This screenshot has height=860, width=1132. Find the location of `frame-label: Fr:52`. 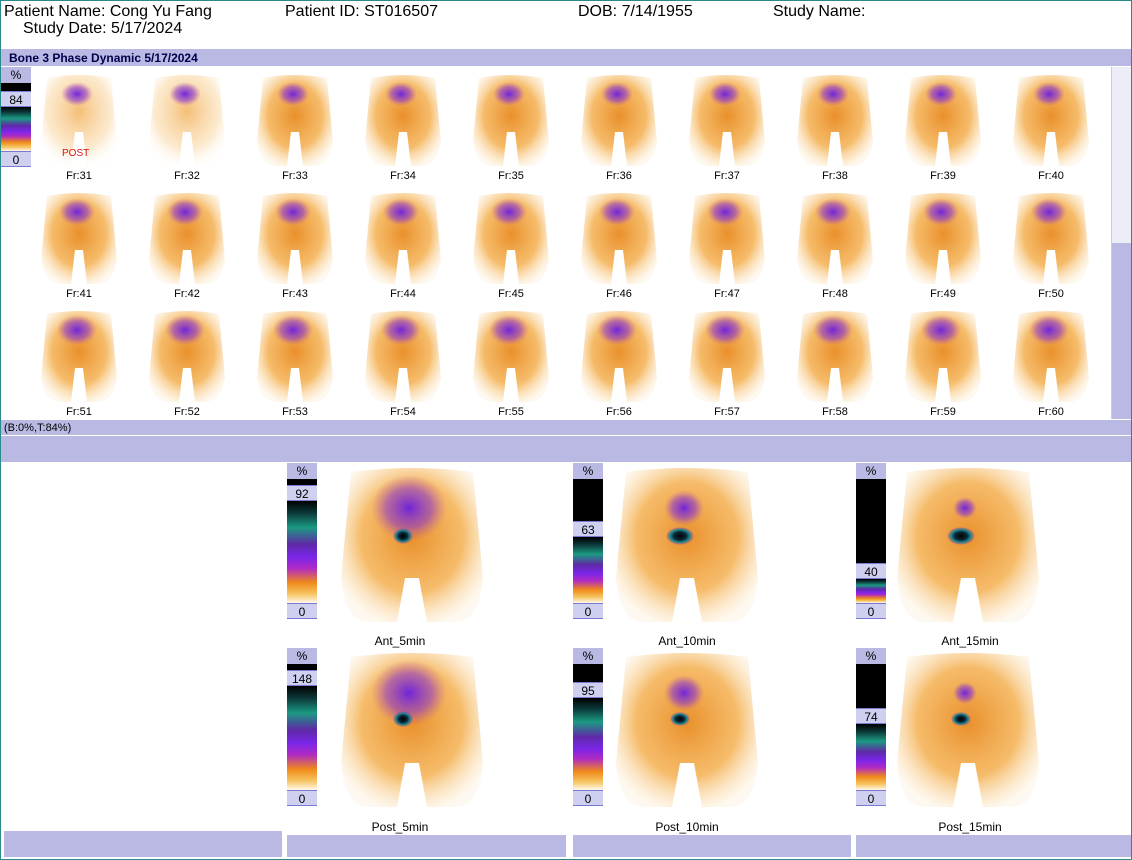

frame-label: Fr:52 is located at coordinates (187, 412).